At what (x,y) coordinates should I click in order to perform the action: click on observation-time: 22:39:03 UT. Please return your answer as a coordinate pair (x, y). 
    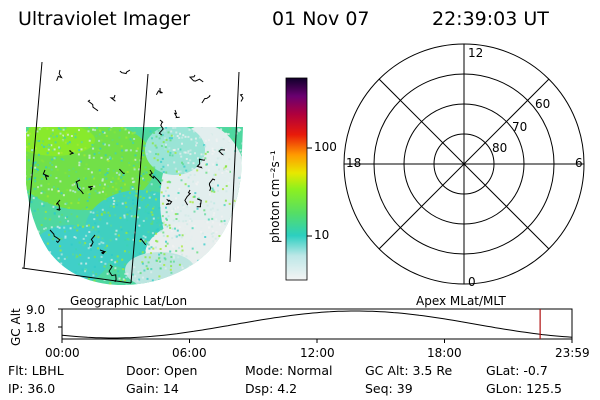
    Looking at the image, I should click on (490, 19).